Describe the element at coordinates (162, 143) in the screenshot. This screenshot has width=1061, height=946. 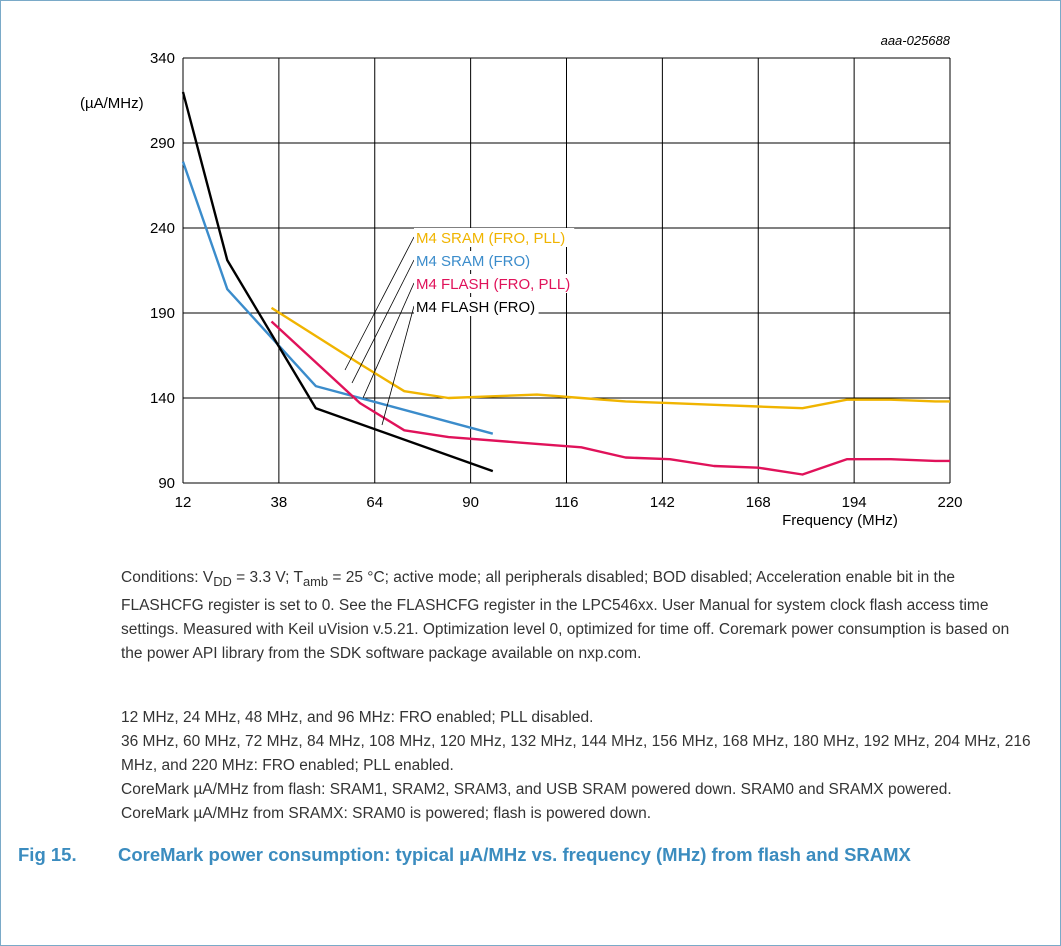
I see `y-tick-label: 290` at that location.